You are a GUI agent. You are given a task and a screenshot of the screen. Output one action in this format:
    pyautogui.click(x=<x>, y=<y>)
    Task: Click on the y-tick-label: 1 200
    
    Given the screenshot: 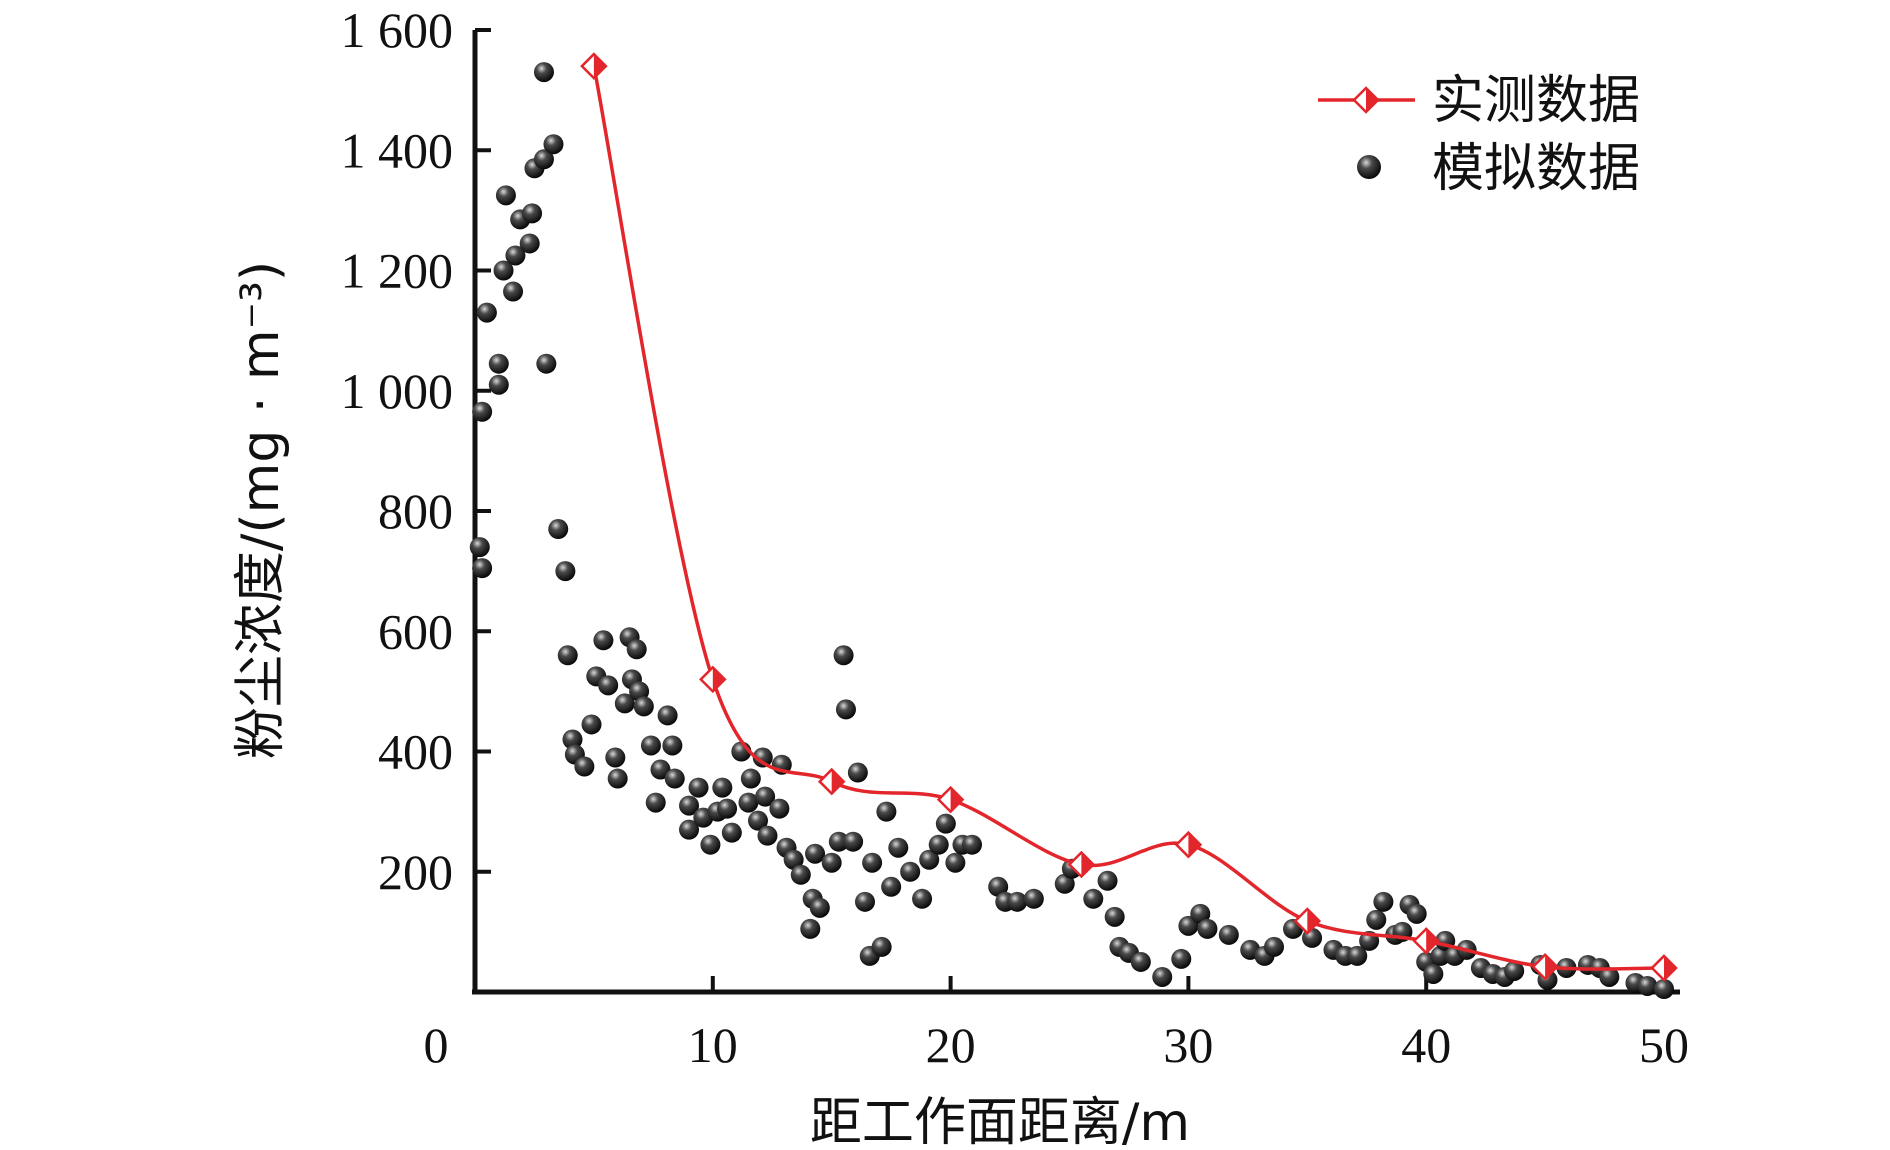 What is the action you would take?
    pyautogui.click(x=397, y=271)
    